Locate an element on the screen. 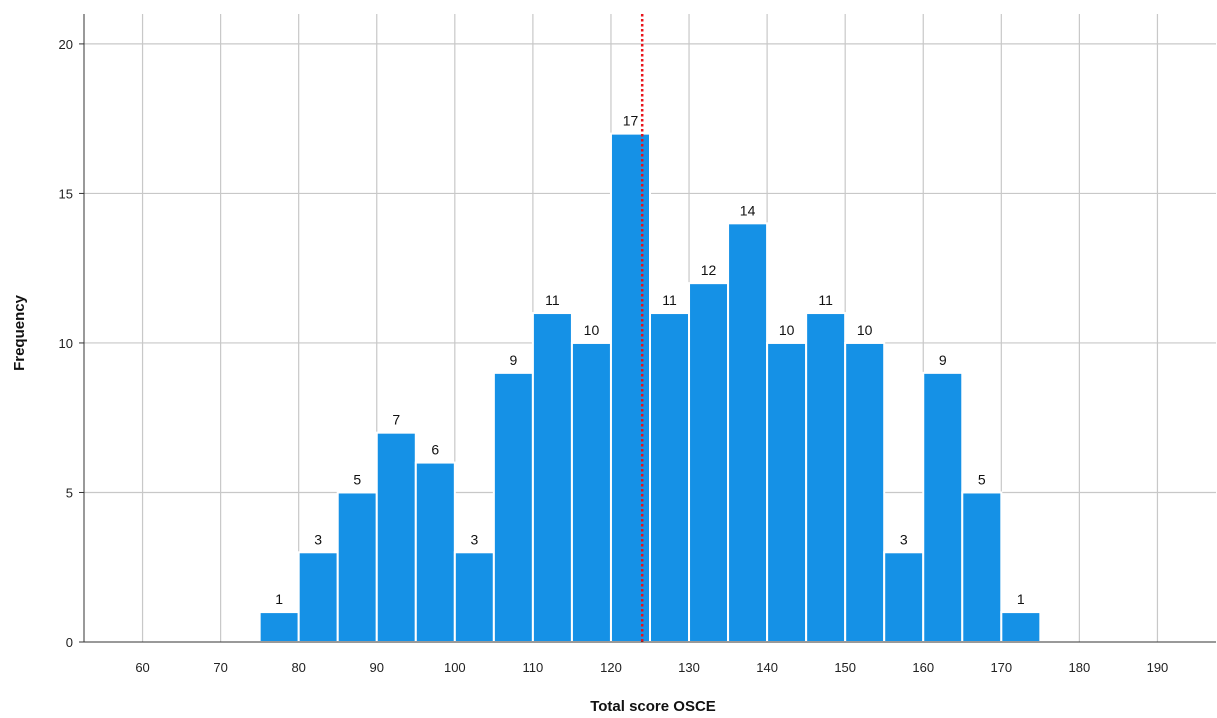 This screenshot has width=1217, height=718. bar-value-label-12: 14 is located at coordinates (748, 210).